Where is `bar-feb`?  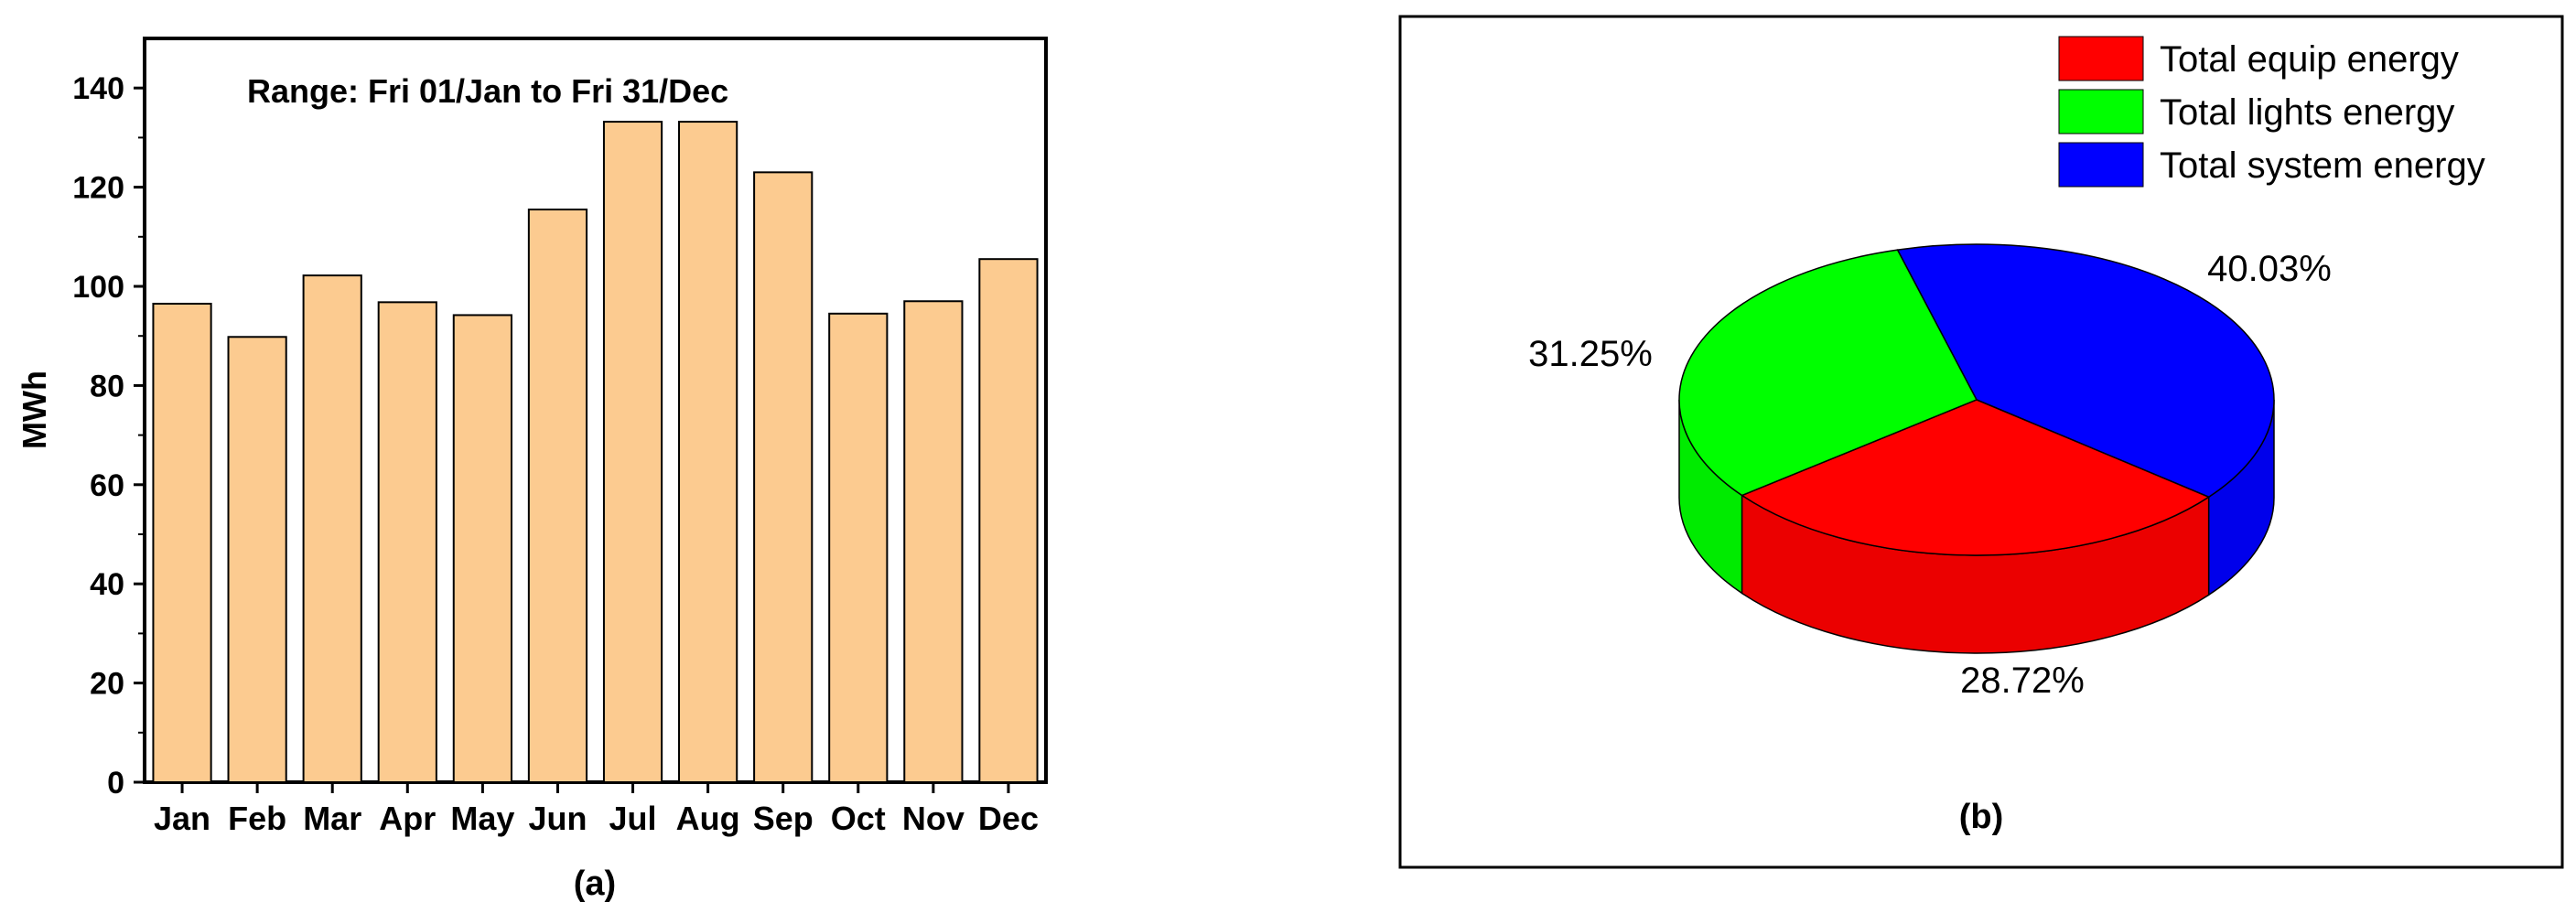 bar-feb is located at coordinates (257, 559).